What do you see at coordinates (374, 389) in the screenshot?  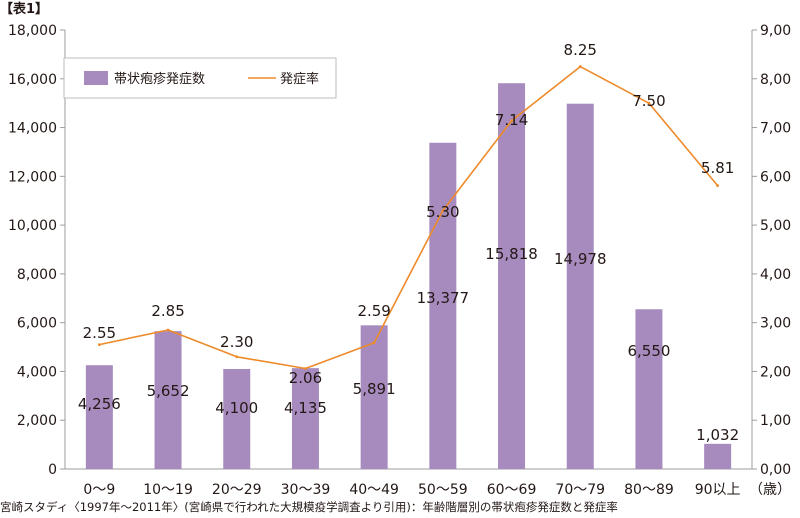 I see `bar-value-label: 5,891` at bounding box center [374, 389].